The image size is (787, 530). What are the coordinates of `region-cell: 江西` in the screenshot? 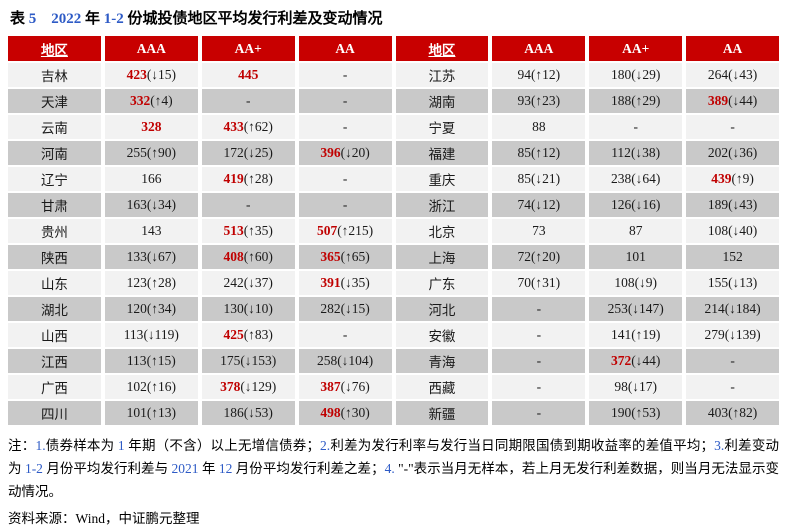 It's located at (54, 361).